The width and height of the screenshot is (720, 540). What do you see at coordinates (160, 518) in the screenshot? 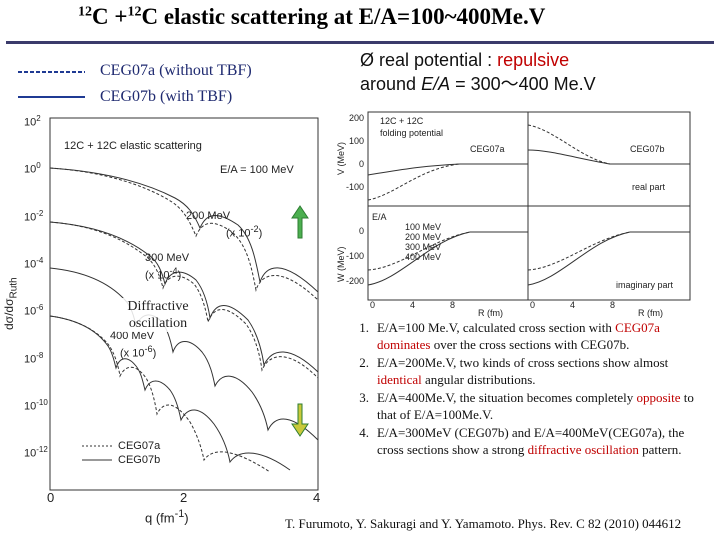
I see `x-label-text: q (fm` at bounding box center [160, 518].